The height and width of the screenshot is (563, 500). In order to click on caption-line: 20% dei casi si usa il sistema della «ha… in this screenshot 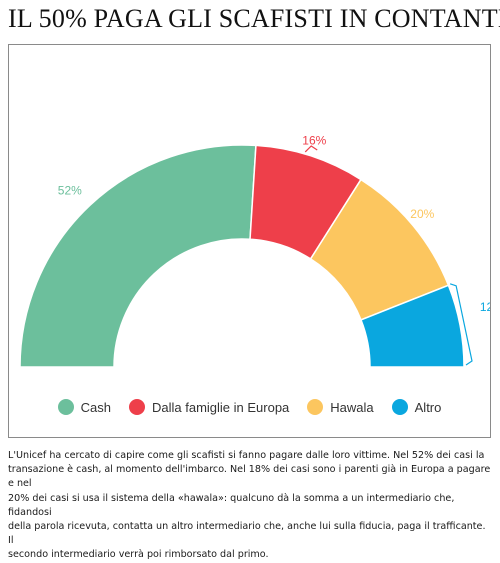, I will do `click(231, 505)`.